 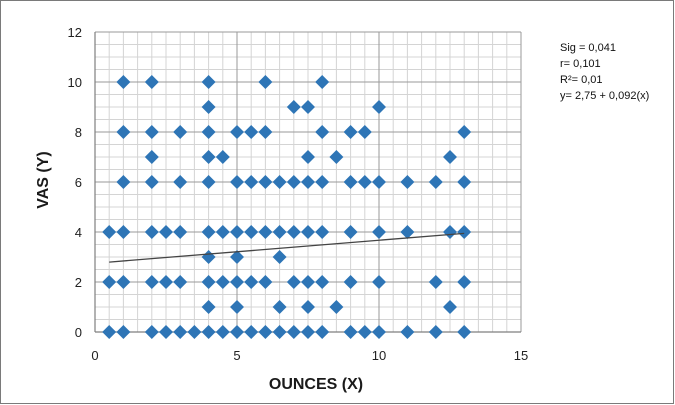 I want to click on y-tick-label: 8, so click(x=78, y=132).